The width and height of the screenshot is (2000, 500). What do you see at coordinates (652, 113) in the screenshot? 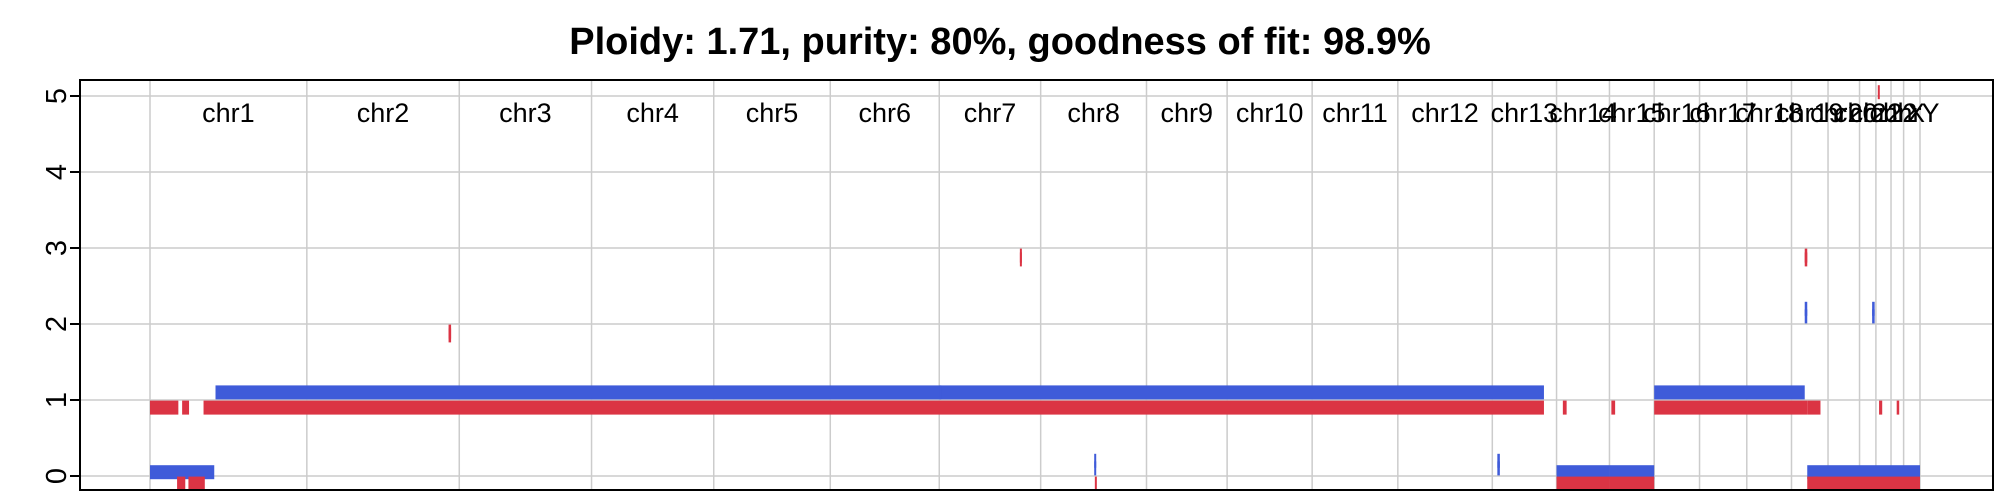
I see `chromosome-label: chr4` at bounding box center [652, 113].